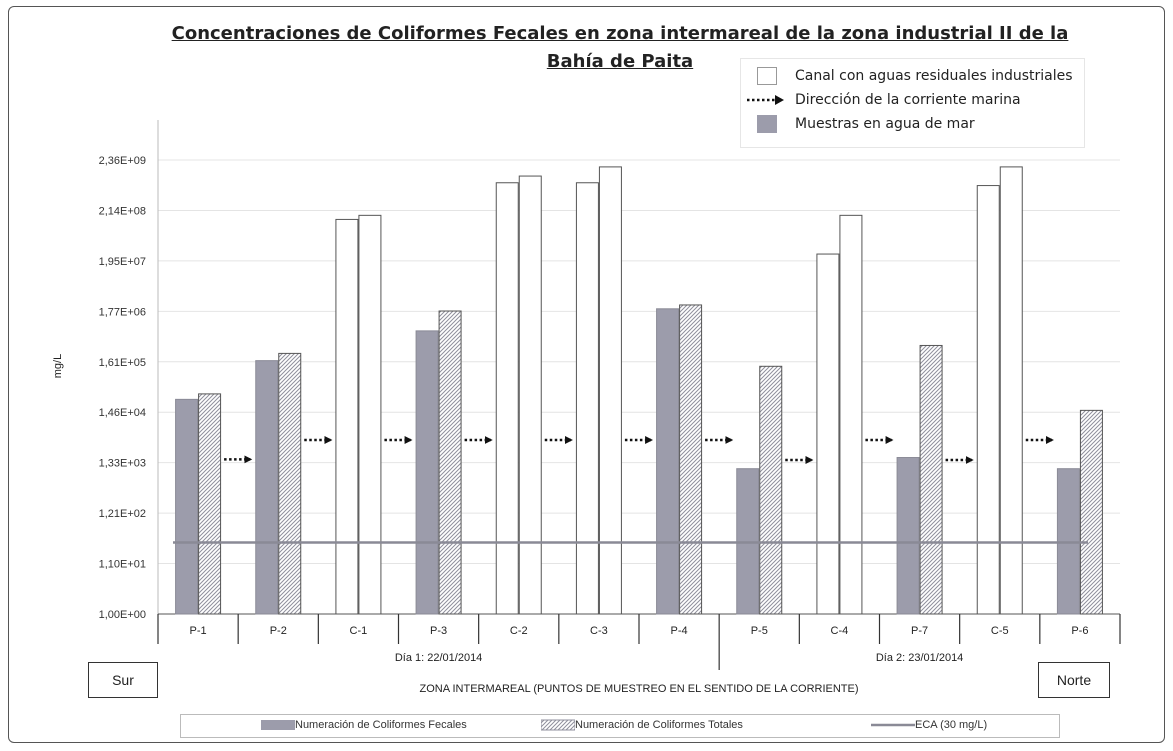 The image size is (1173, 751). Describe the element at coordinates (519, 631) in the screenshot. I see `x-tick-label: C-2` at that location.